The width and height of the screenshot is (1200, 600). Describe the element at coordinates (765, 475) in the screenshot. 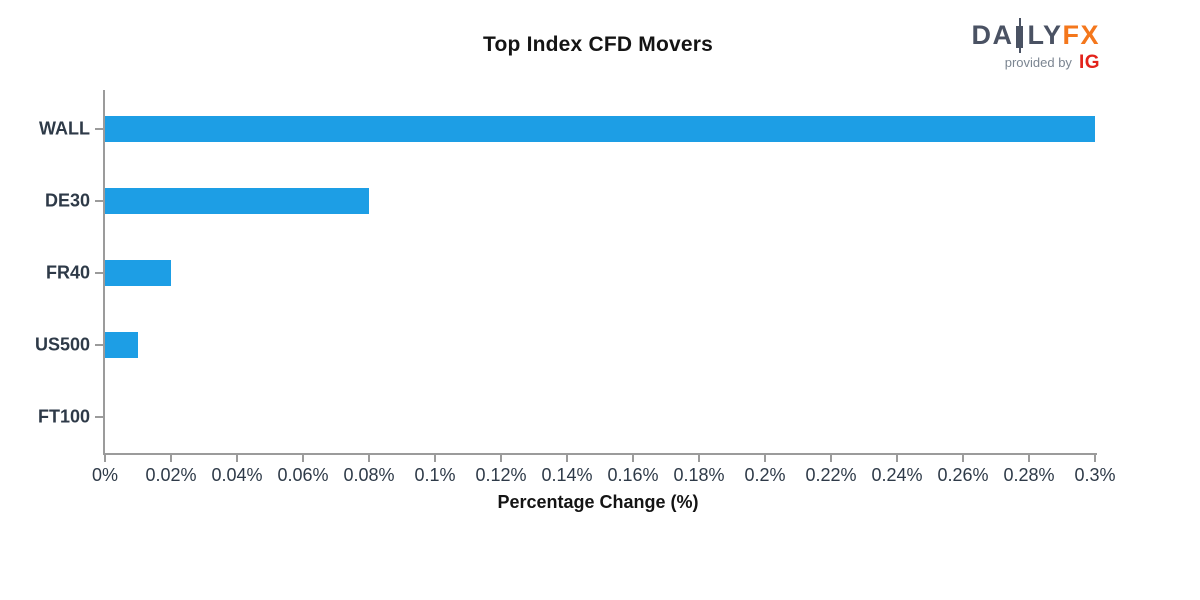

I see `x-tick-label: 0.2%` at that location.